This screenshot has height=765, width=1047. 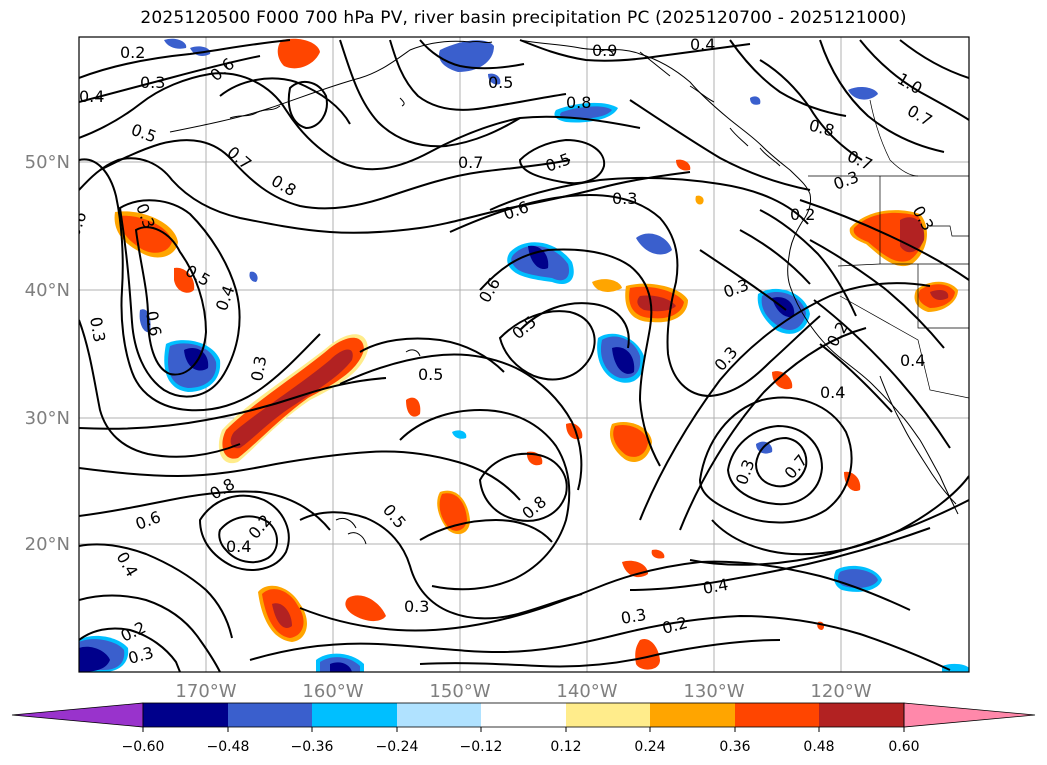 I want to click on colorbar-tick-label: 0.12, so click(x=565, y=747).